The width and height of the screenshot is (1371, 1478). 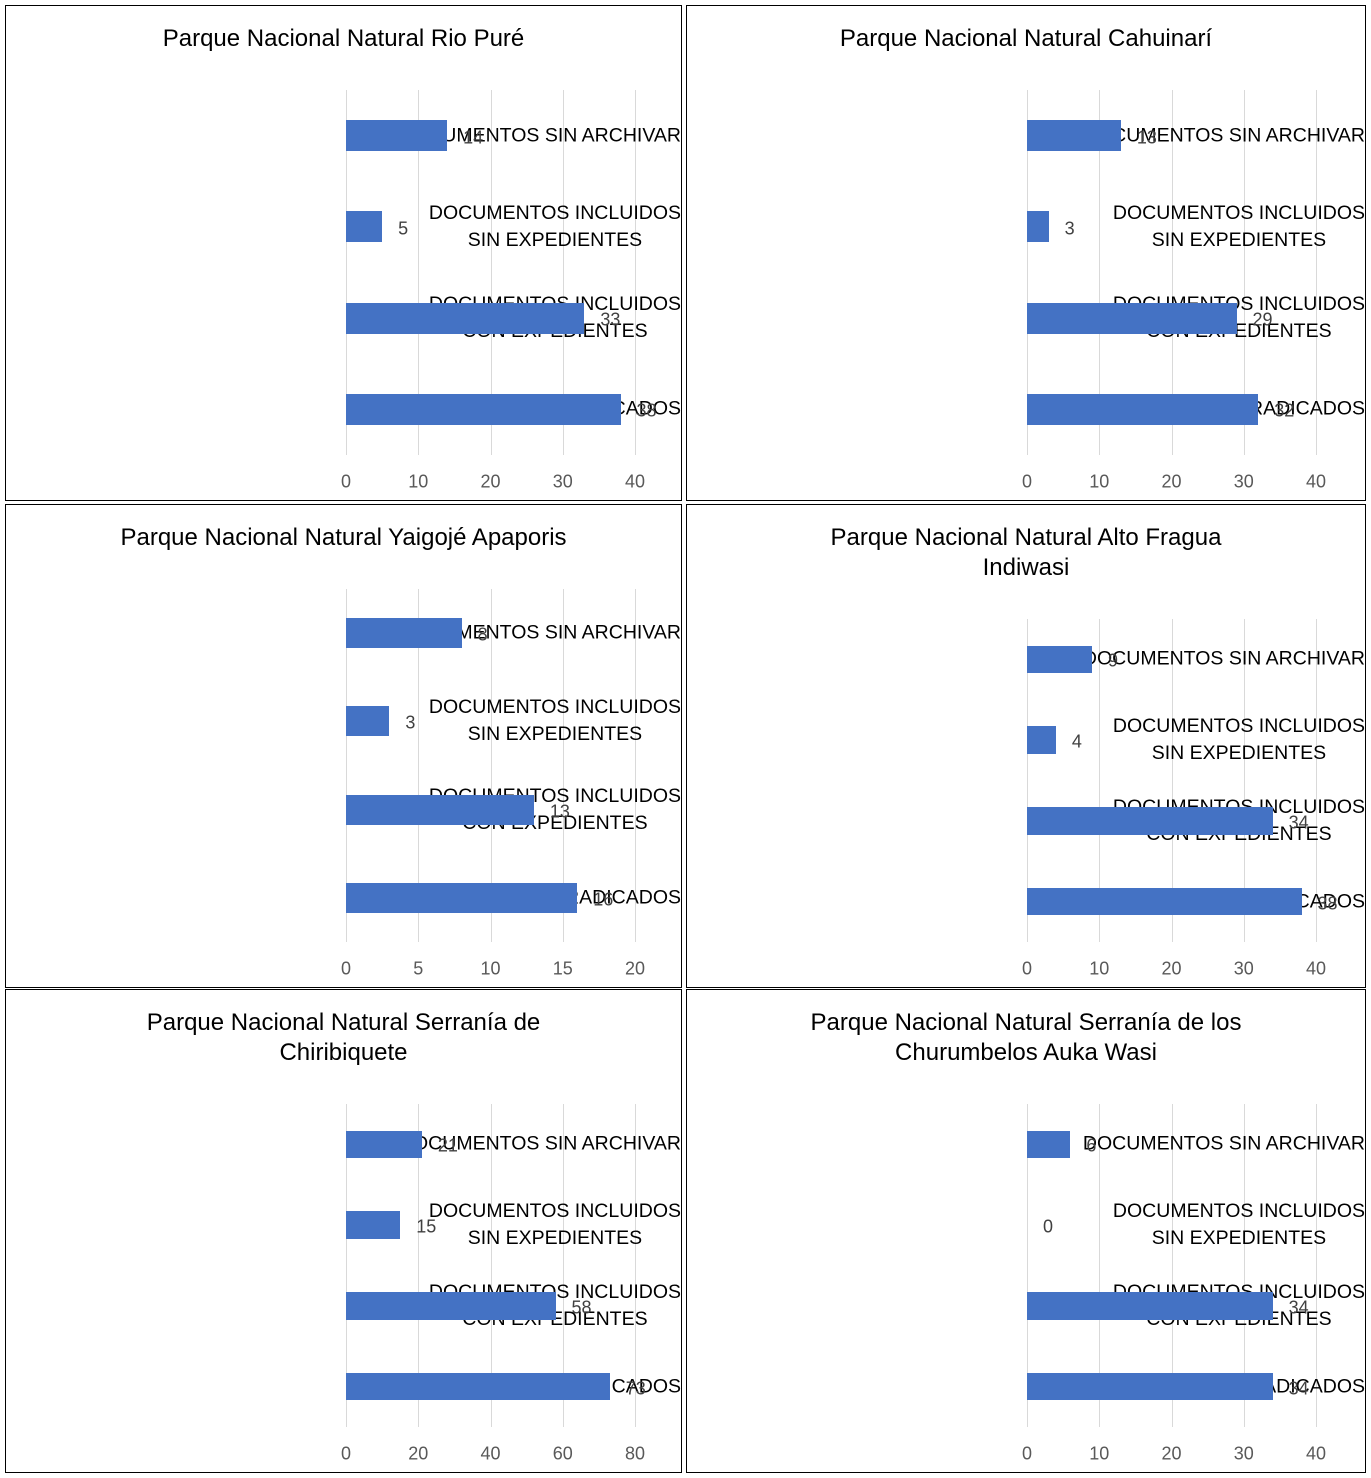 What do you see at coordinates (1146, 137) in the screenshot?
I see `value-label: 13` at bounding box center [1146, 137].